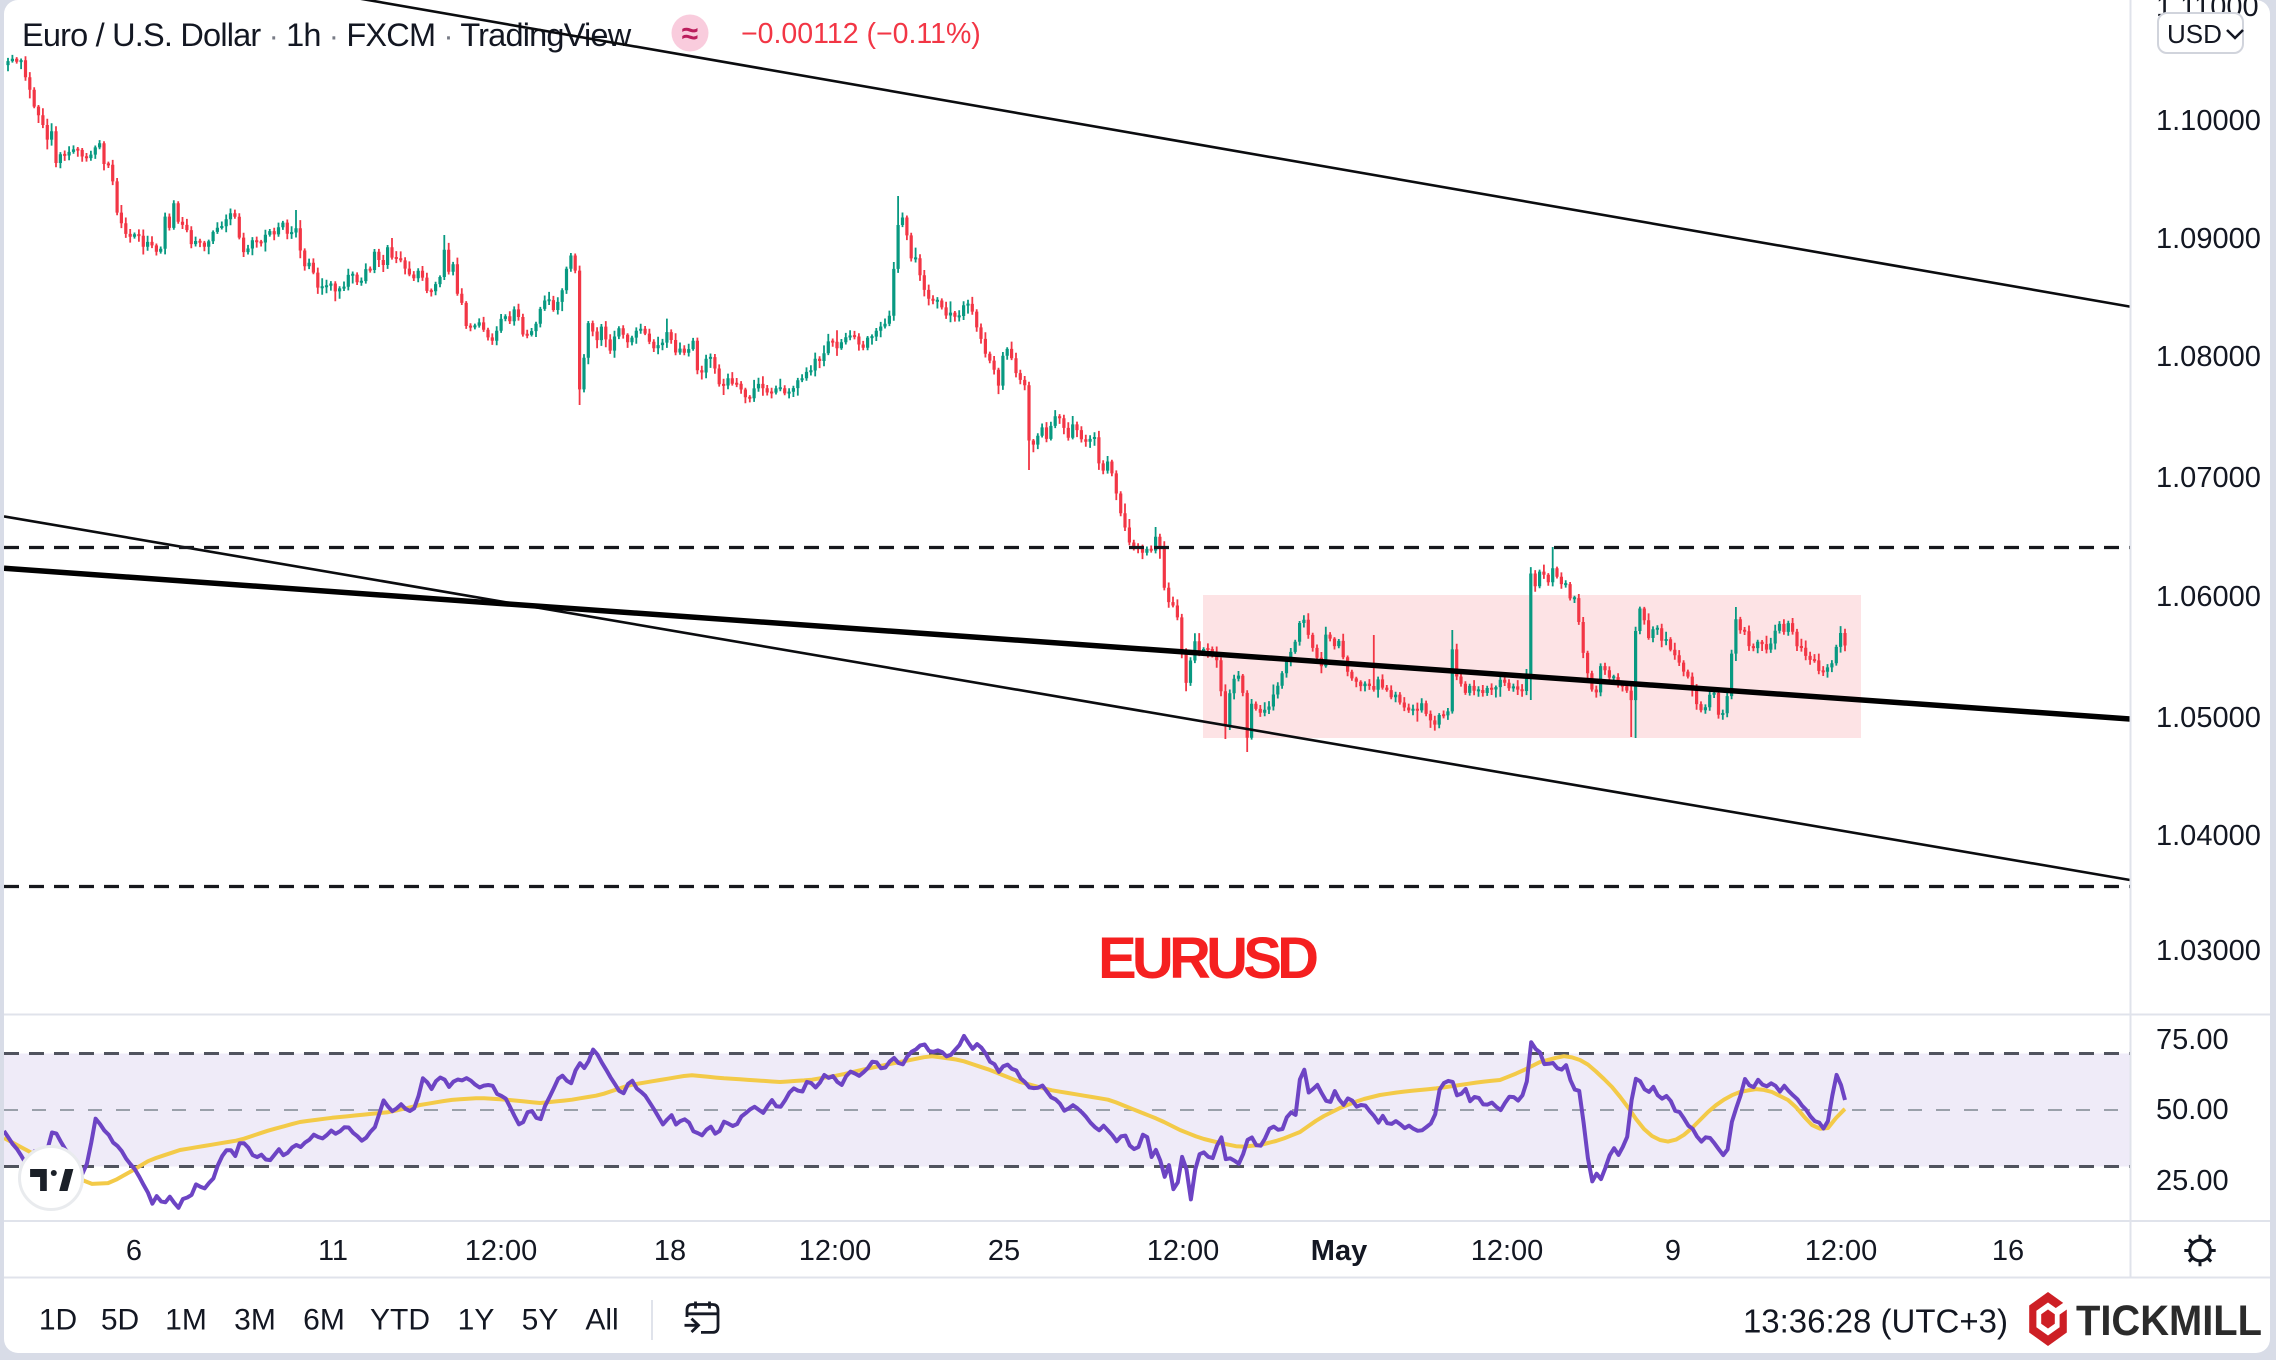  Describe the element at coordinates (2208, 478) in the screenshot. I see `svg-text: 1.07000` at that location.